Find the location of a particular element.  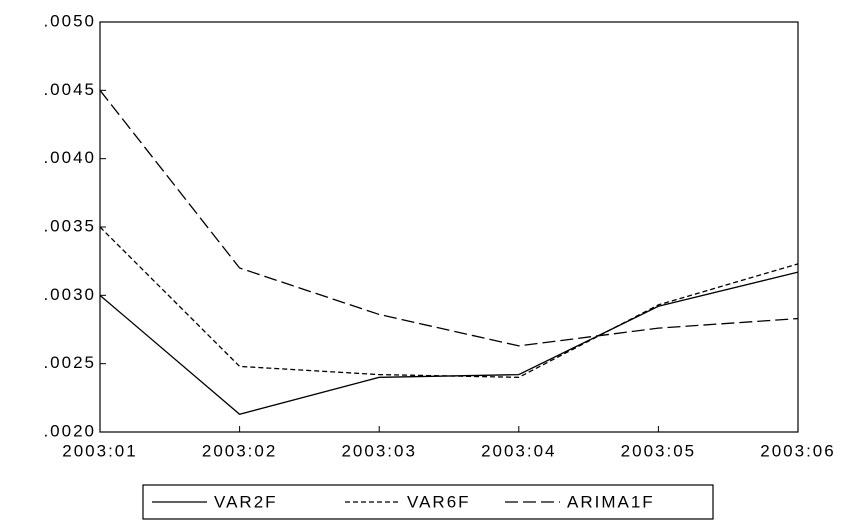

y-tick-label: .0025 is located at coordinates (69, 362).